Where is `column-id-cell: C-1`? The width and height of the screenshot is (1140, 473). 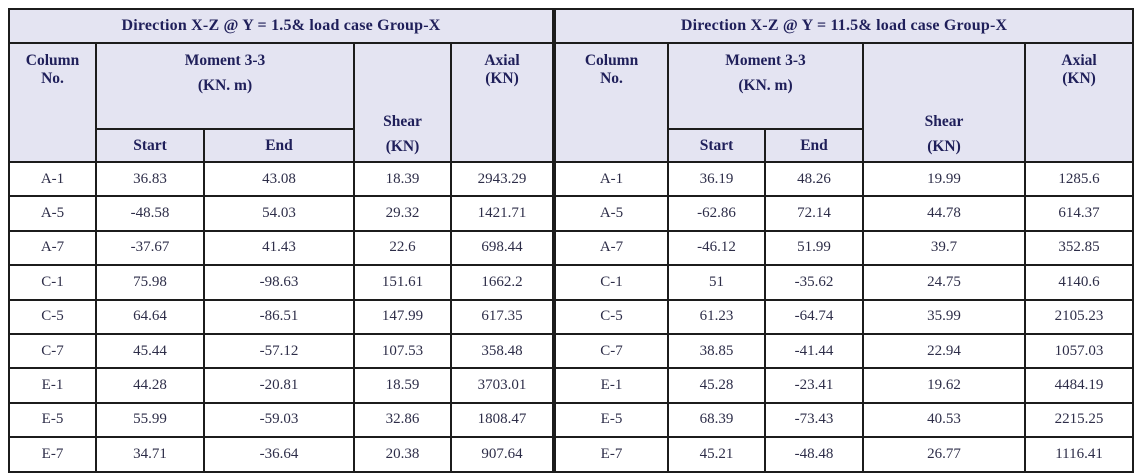
column-id-cell: C-1 is located at coordinates (52, 282).